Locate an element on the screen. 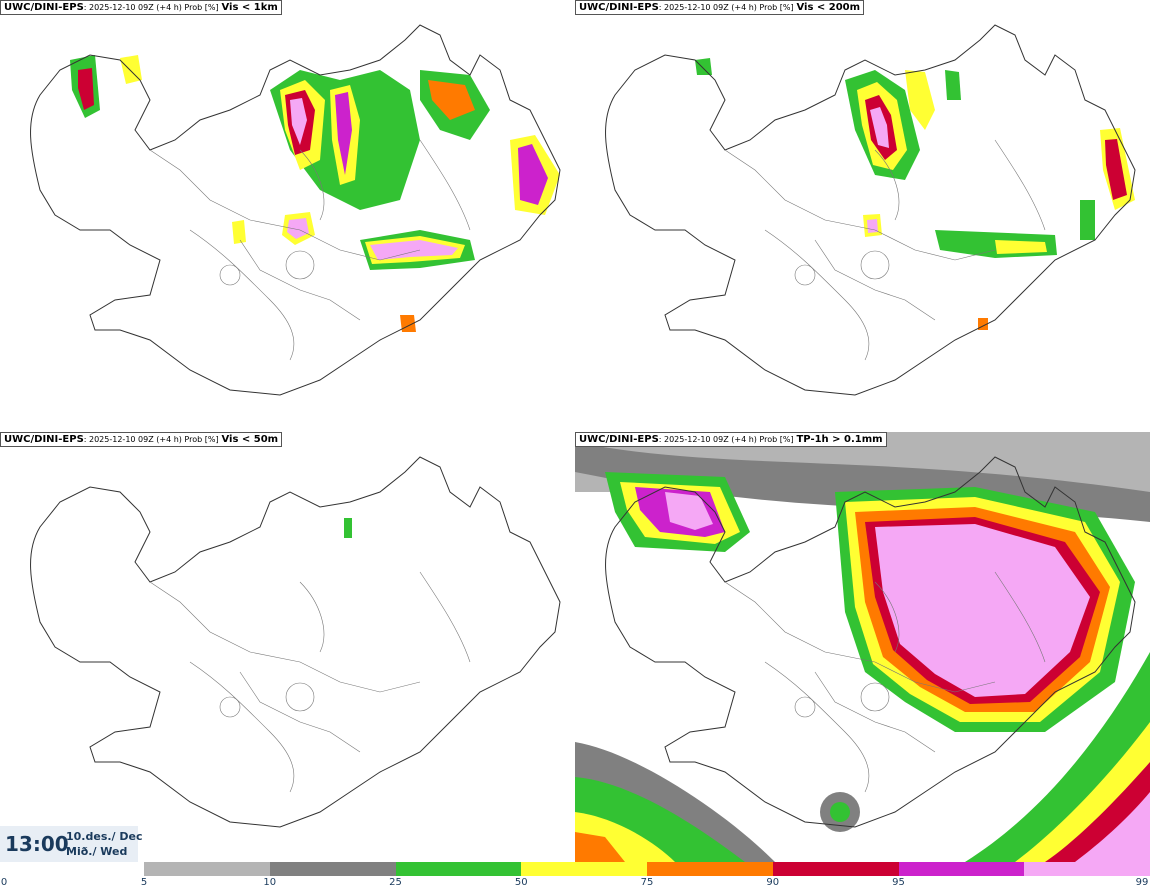 Image resolution: width=1150 pixels, height=891 pixels. colorbar-tick-label: 25 is located at coordinates (395, 882).